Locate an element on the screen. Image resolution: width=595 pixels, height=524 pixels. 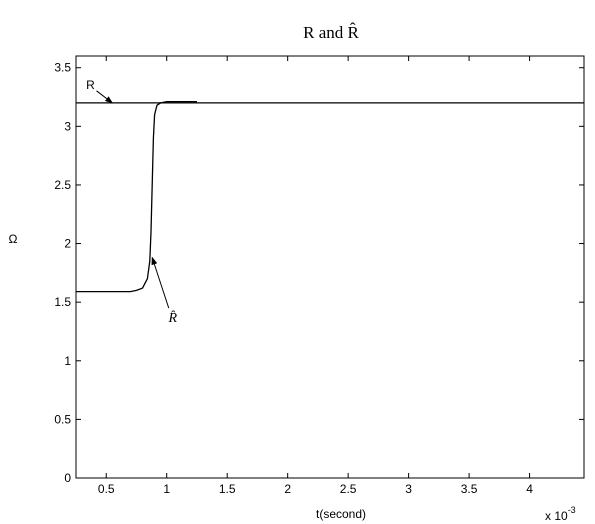
x-tick-label: 0.5 is located at coordinates (106, 489).